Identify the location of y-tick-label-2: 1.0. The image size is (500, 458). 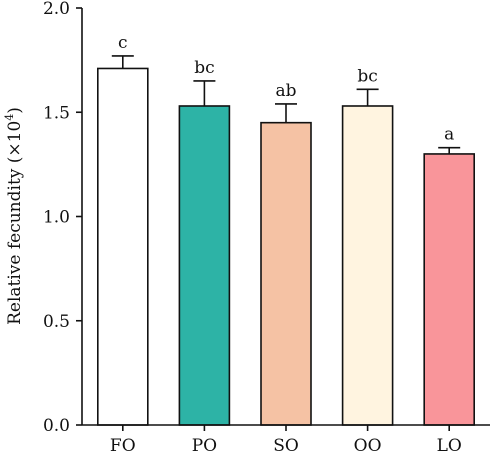
(56, 218).